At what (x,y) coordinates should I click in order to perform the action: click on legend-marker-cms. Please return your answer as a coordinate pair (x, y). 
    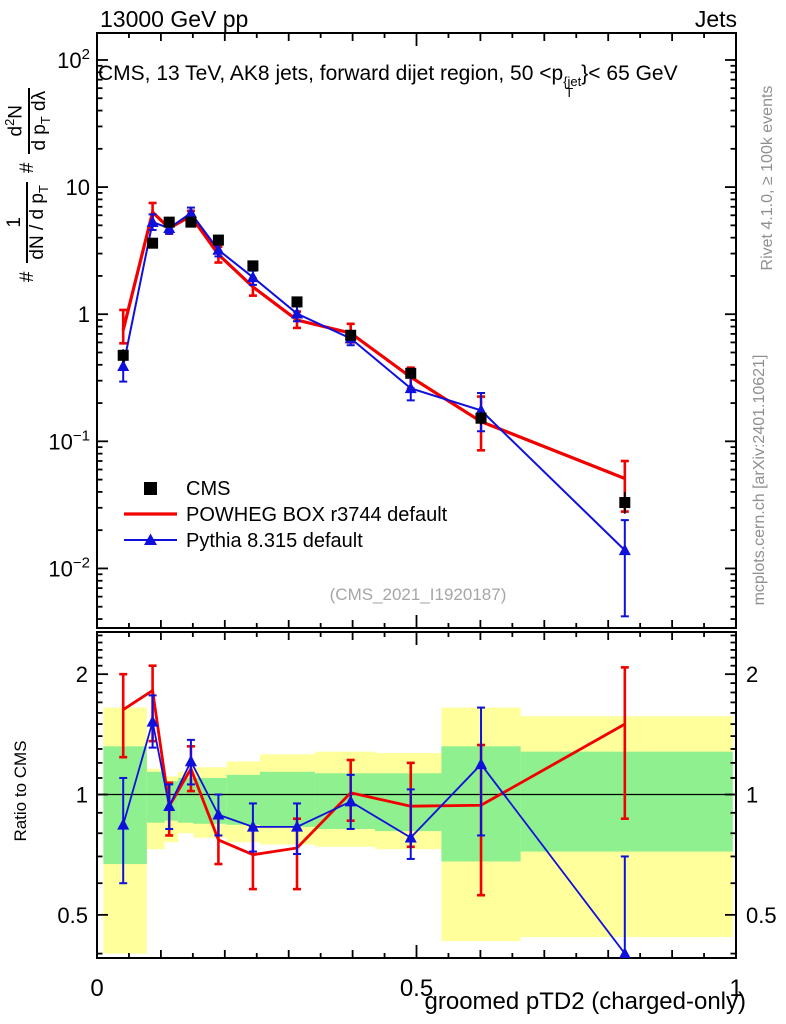
    Looking at the image, I should click on (150, 488).